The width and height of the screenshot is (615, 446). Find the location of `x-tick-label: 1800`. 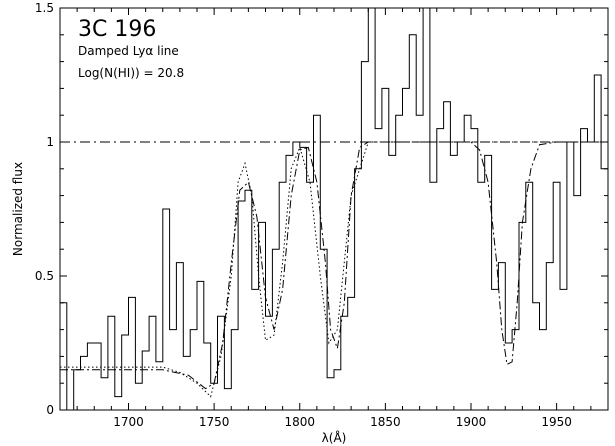

x-tick-label: 1800 is located at coordinates (299, 422).